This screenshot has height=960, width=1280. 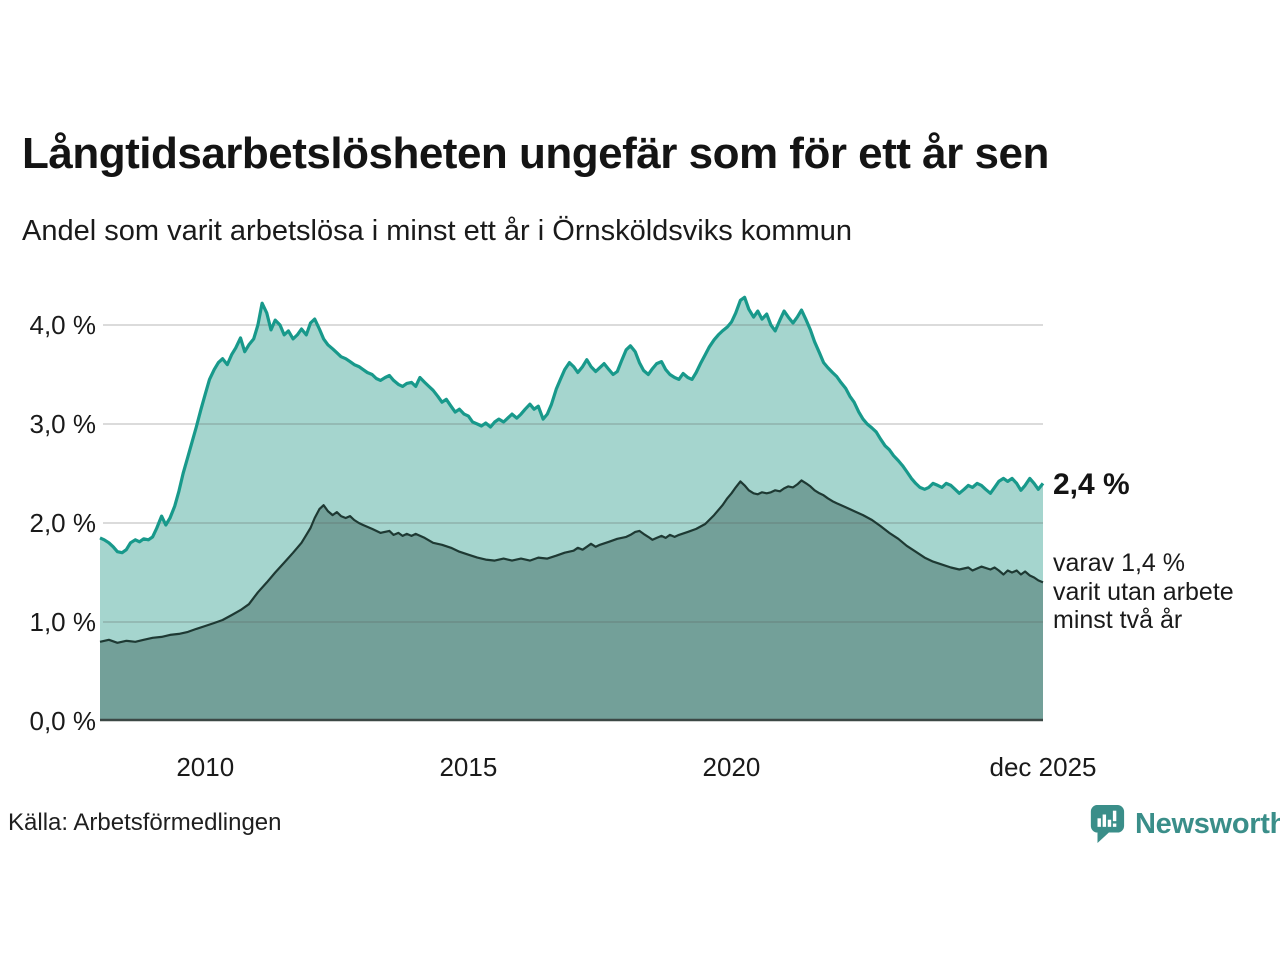 What do you see at coordinates (1143, 591) in the screenshot?
I see `annotation-line: varit utan arbete` at bounding box center [1143, 591].